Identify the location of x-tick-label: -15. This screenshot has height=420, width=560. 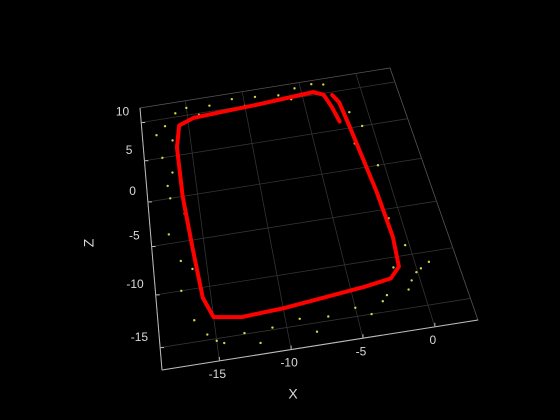
(218, 374).